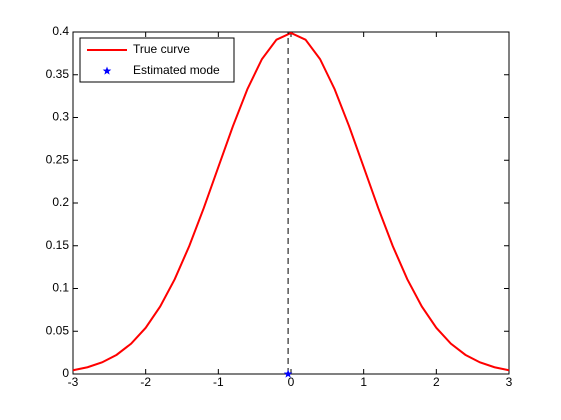 This screenshot has height=420, width=561. I want to click on x-tick-label: -3, so click(73, 382).